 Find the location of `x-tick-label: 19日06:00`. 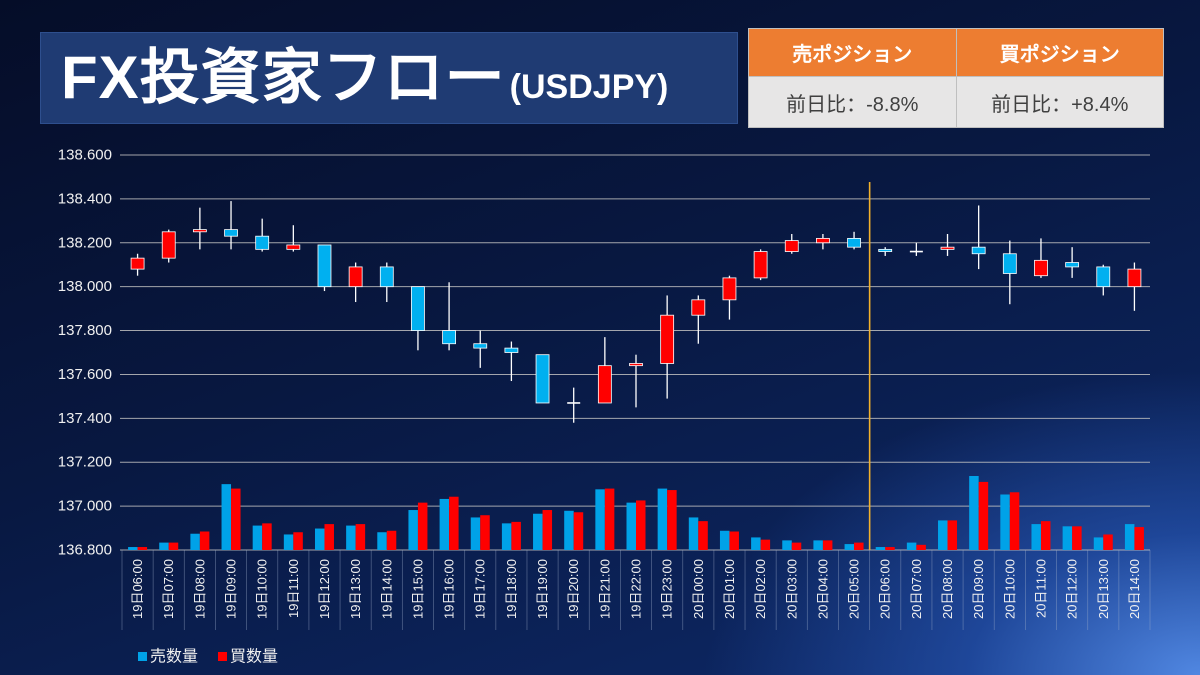

x-tick-label: 19日06:00 is located at coordinates (137, 589).